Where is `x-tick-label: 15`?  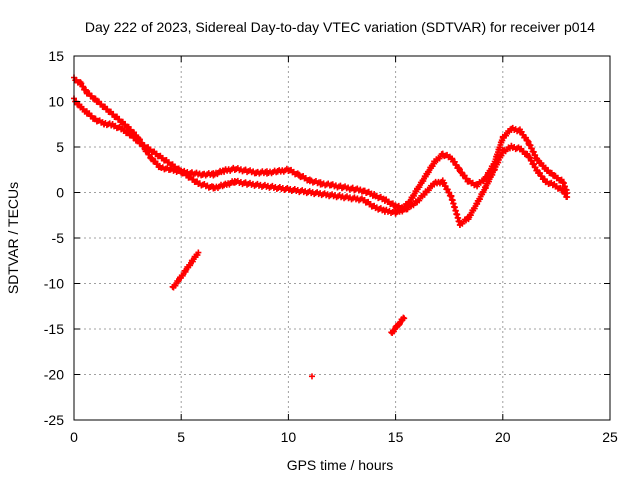
x-tick-label: 15 is located at coordinates (396, 437).